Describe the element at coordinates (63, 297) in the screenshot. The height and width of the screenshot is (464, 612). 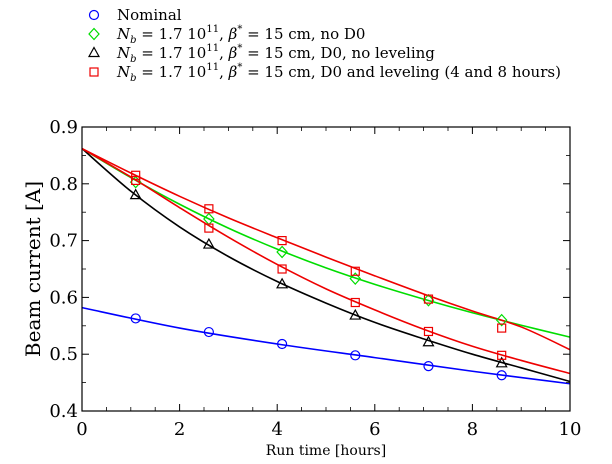
I see `y-tick-label-2: 0.6` at that location.